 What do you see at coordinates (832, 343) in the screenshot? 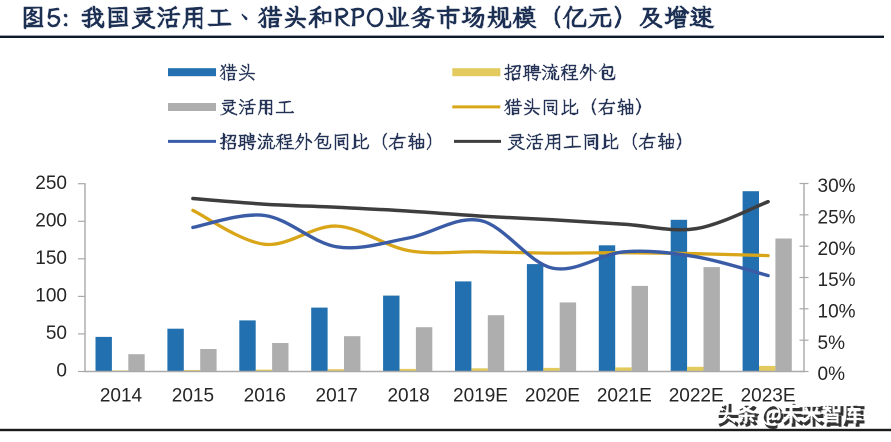
I see `svg-text: 5%` at bounding box center [832, 343].